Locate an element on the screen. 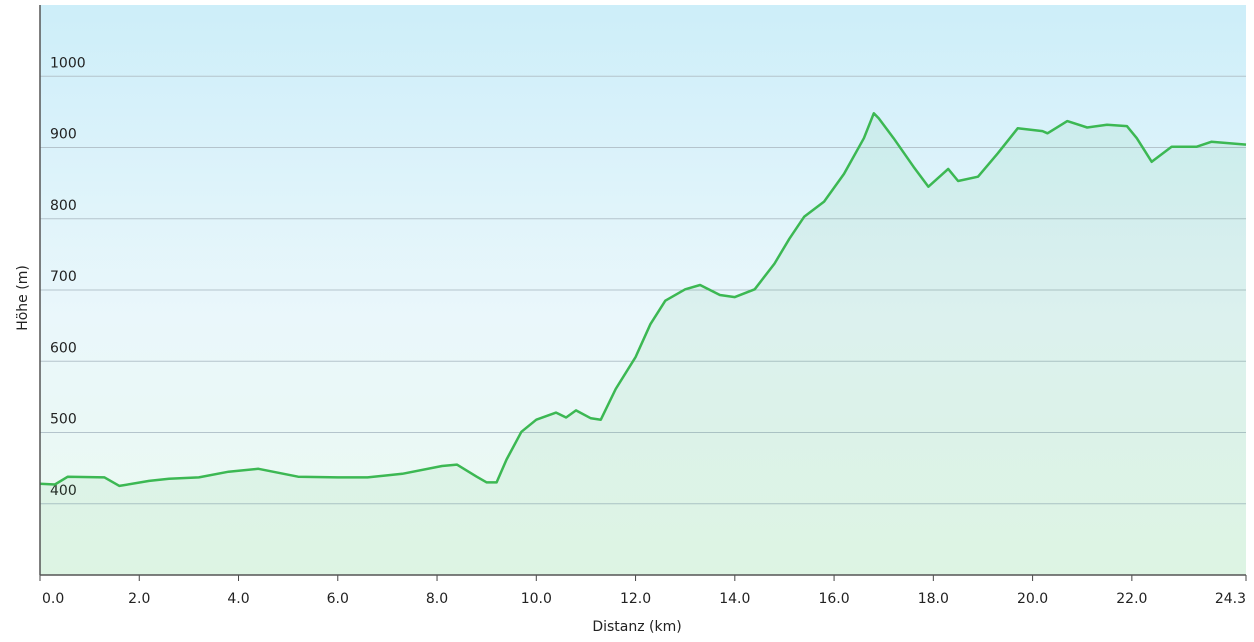 Image resolution: width=1254 pixels, height=642 pixels. y-tick-label: 1000 is located at coordinates (68, 63).